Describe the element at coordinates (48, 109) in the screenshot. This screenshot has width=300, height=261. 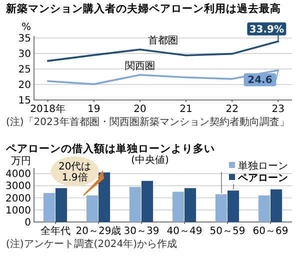
I see `x-tick-label: 2018年` at that location.